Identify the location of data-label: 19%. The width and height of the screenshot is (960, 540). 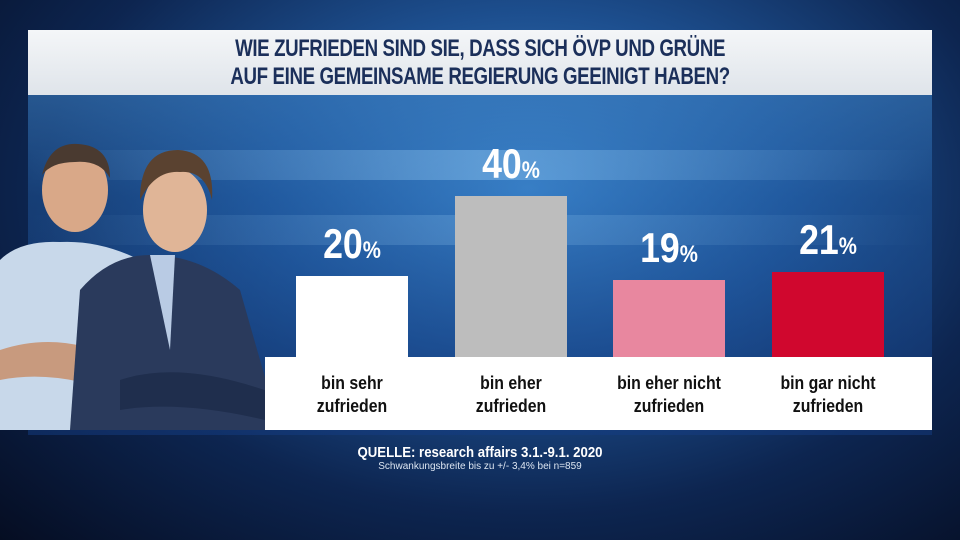
(669, 248).